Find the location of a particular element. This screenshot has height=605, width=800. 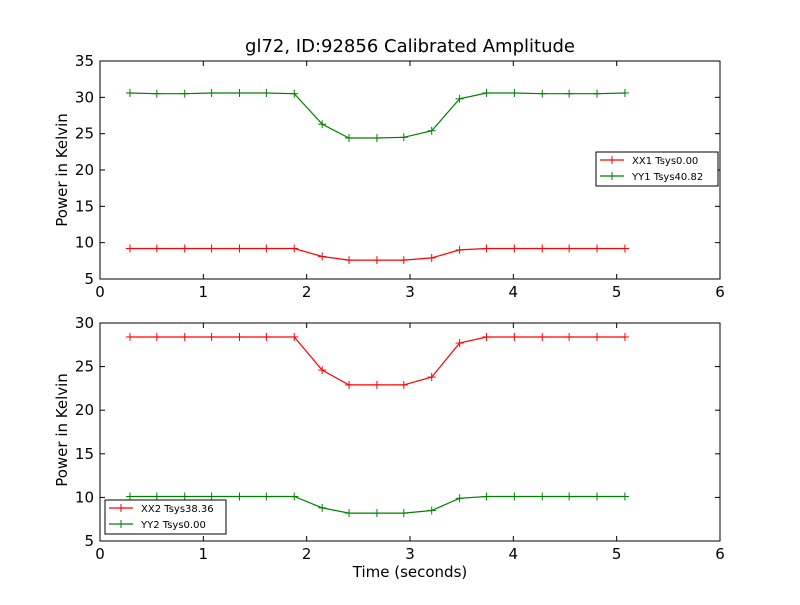

bottom-x-tick-label: 1 is located at coordinates (204, 554).